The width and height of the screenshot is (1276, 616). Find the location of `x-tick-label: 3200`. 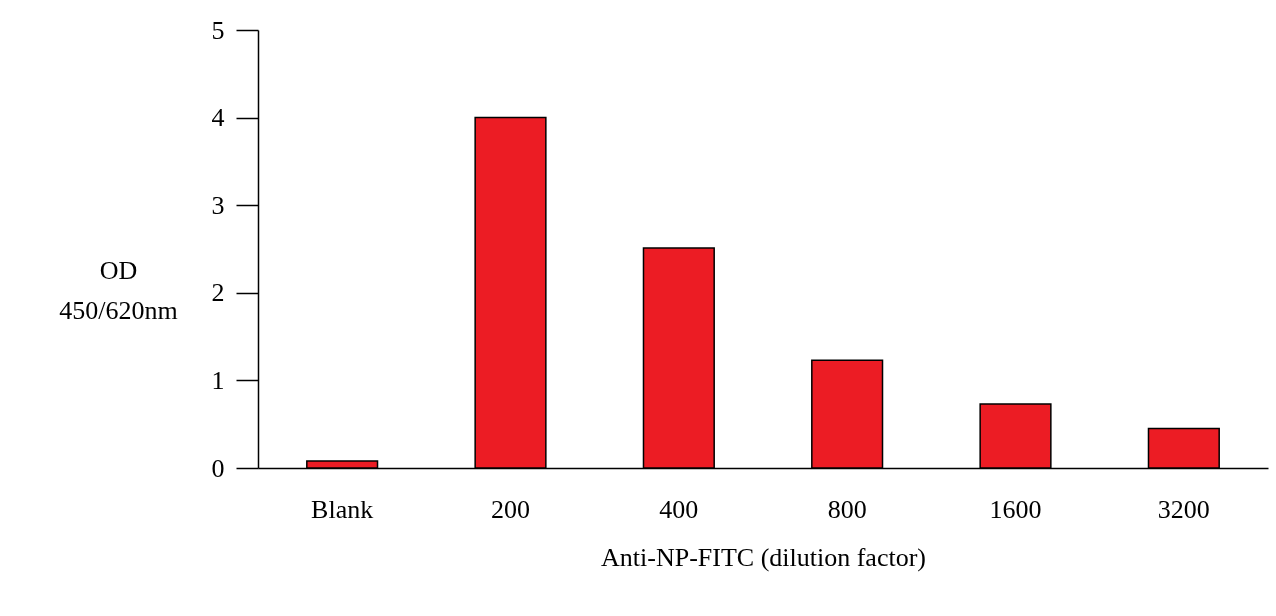

x-tick-label: 3200 is located at coordinates (1183, 509).